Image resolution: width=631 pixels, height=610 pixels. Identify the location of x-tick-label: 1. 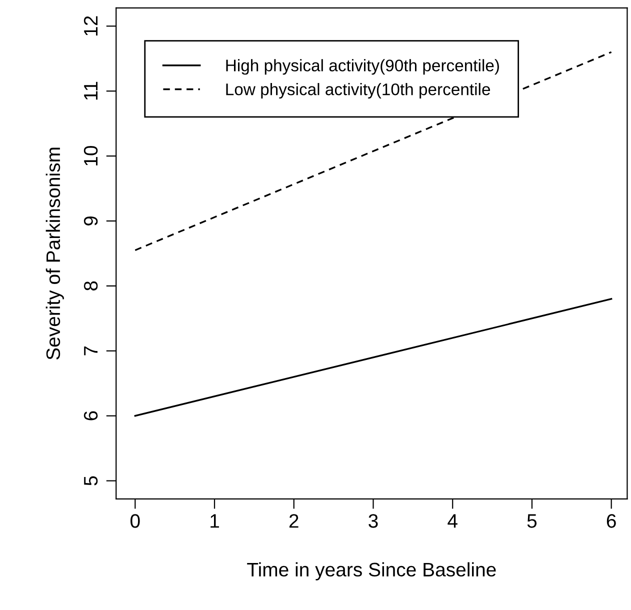
(214, 521).